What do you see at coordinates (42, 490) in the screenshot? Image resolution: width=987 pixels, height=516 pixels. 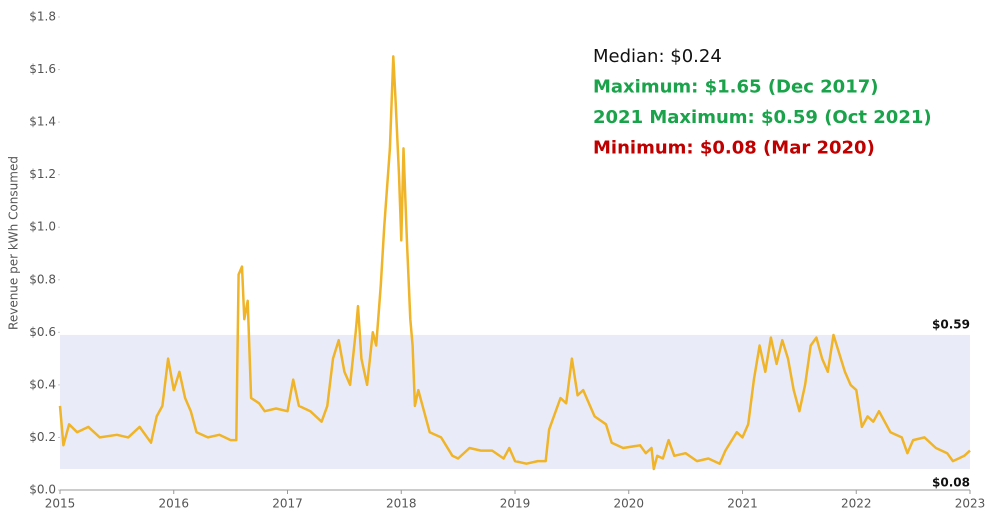 I see `y-tick-label: $0.0` at bounding box center [42, 490].